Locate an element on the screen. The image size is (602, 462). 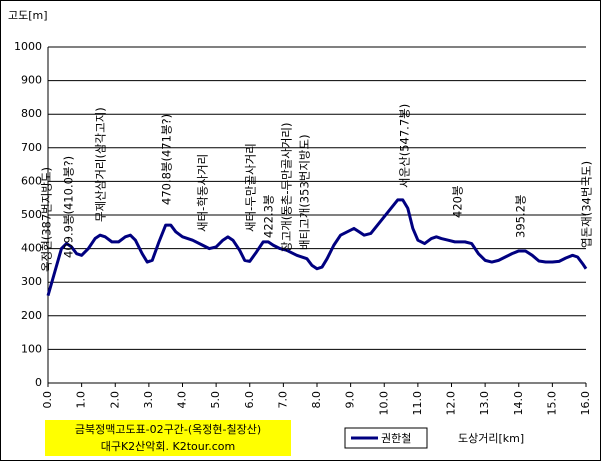
legend is located at coordinates (386, 438).